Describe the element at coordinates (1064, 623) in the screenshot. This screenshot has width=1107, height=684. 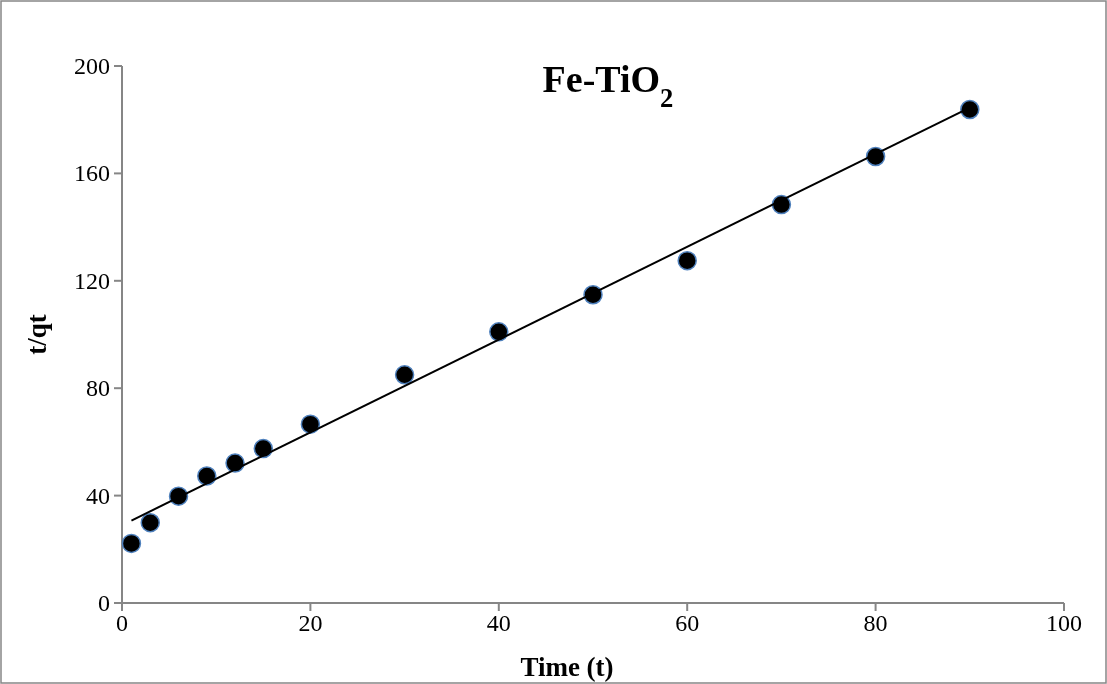
I see `x-tick-label: 100` at that location.